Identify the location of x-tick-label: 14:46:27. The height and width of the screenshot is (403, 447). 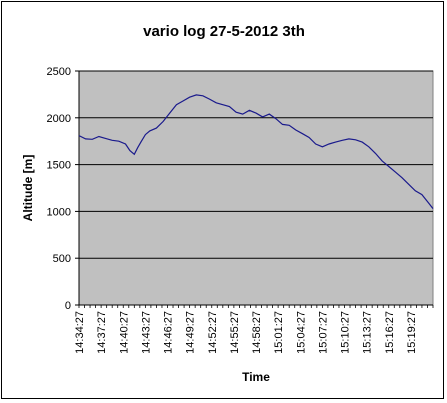
(169, 332).